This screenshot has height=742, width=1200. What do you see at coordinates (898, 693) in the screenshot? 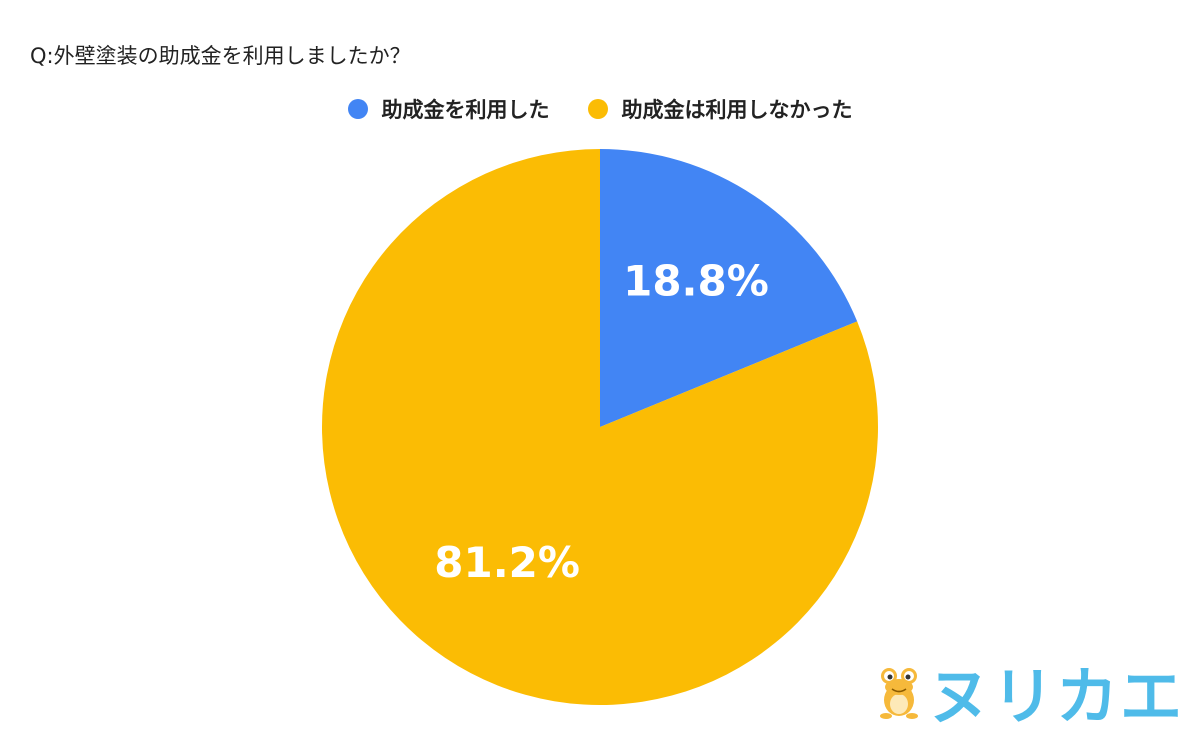
I see `frog-mascot-icon` at bounding box center [898, 693].